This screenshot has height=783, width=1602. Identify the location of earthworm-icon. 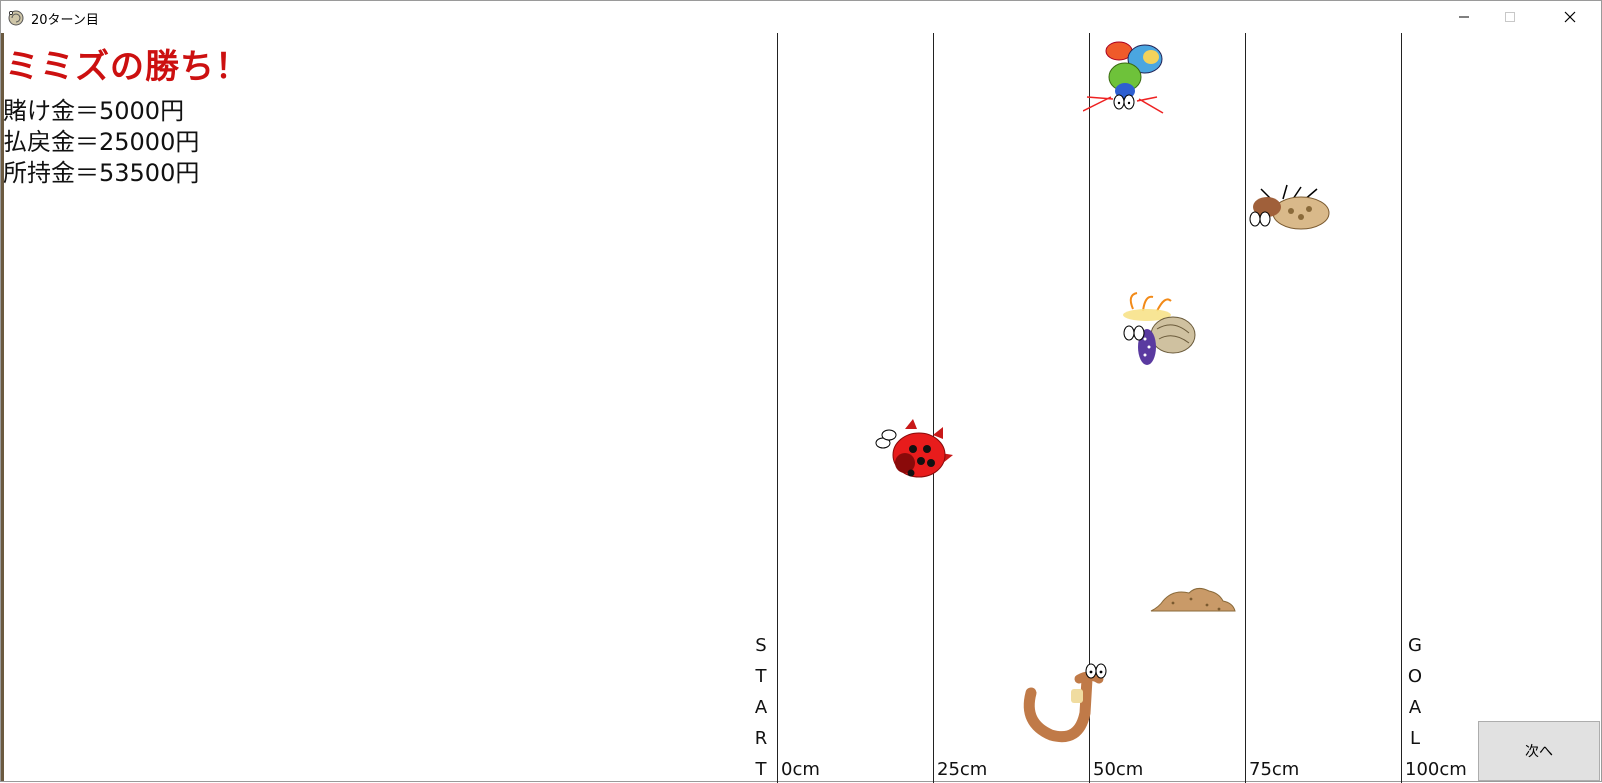
(1067, 710).